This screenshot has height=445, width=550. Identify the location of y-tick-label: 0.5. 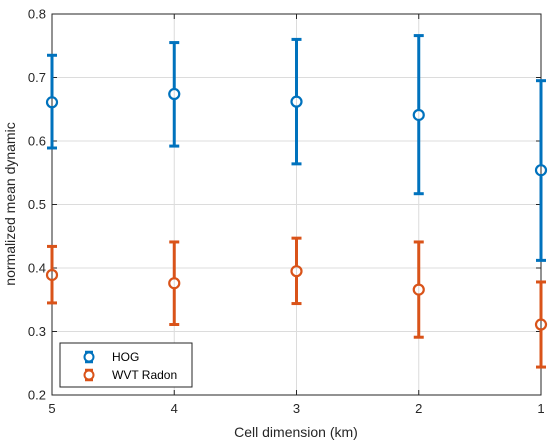
(37, 204).